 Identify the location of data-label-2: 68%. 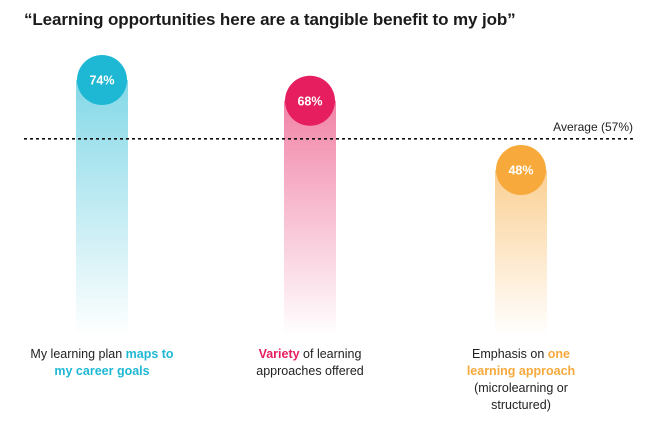
(309, 101).